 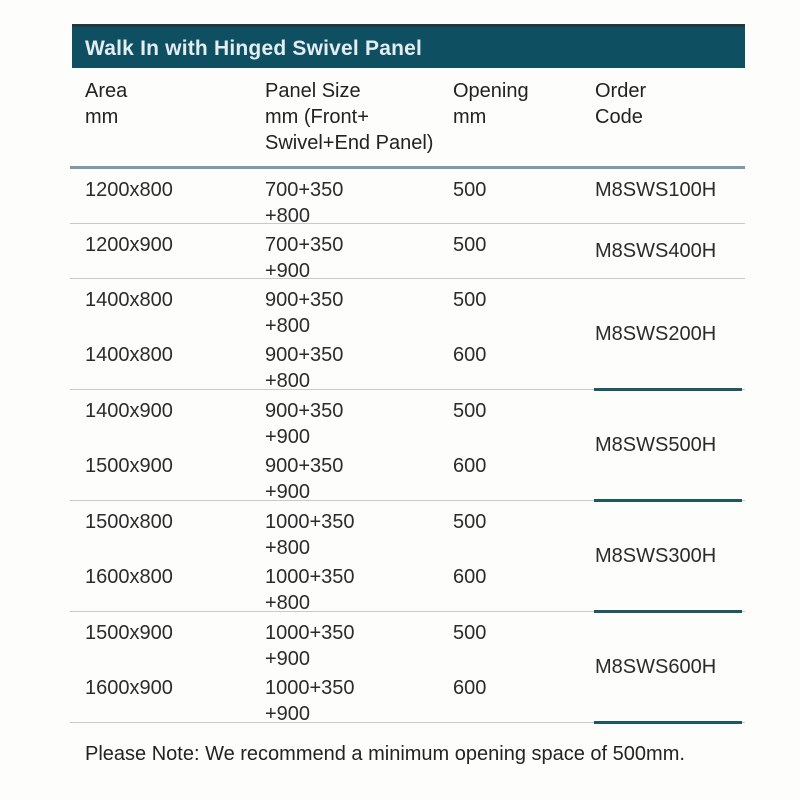 I want to click on table-row-group: 1200x800 700+350 +800 500 M8SWS100H, so click(x=407, y=198).